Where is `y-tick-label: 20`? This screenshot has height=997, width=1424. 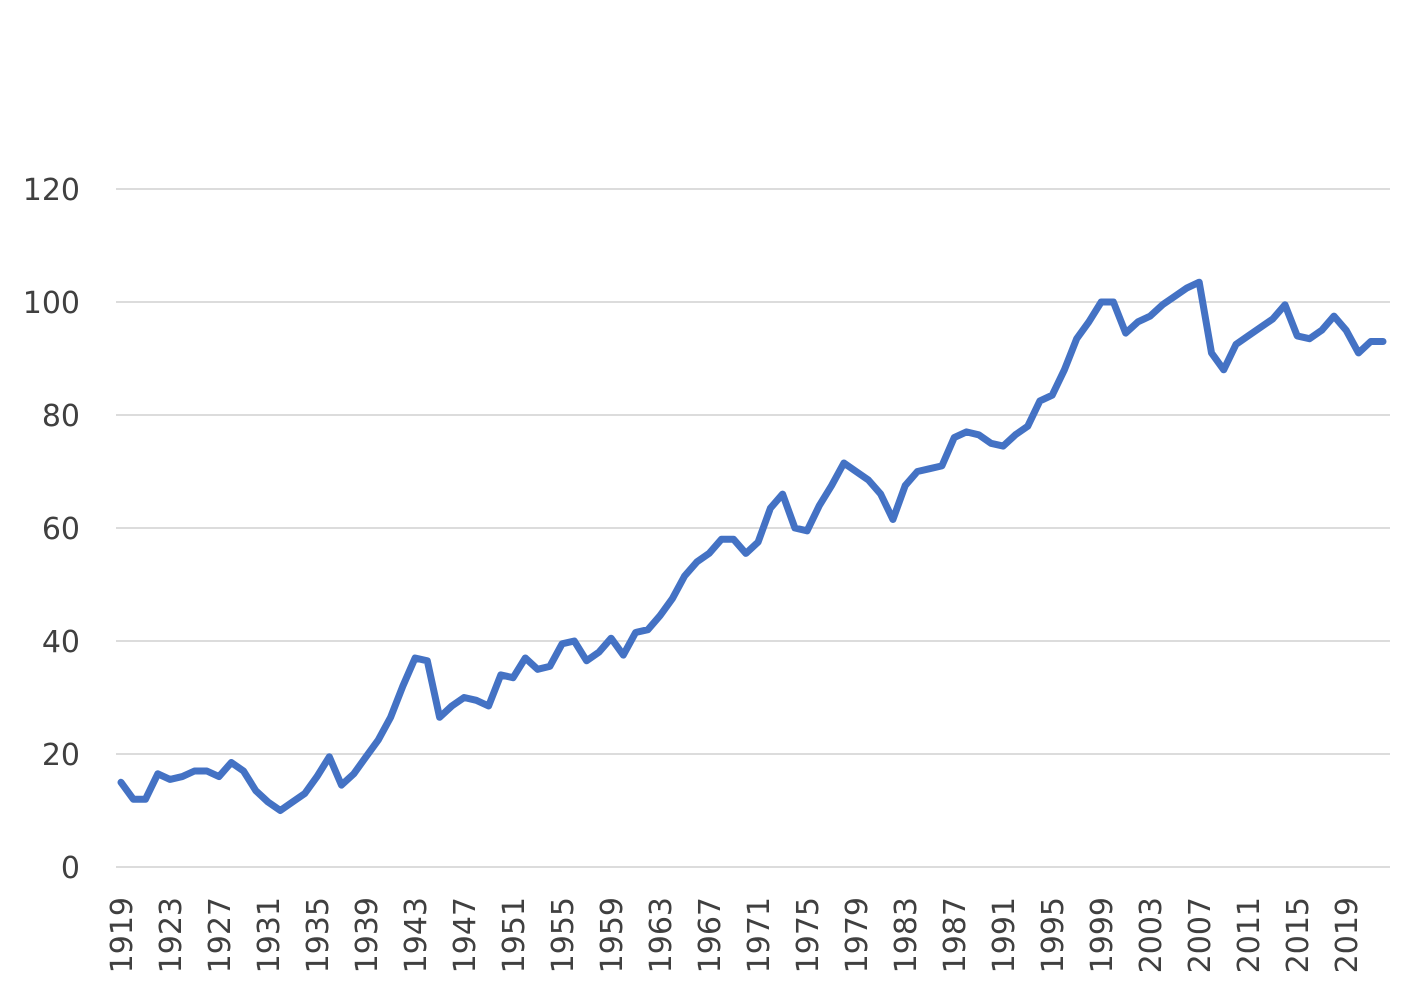 y-tick-label: 20 is located at coordinates (61, 755).